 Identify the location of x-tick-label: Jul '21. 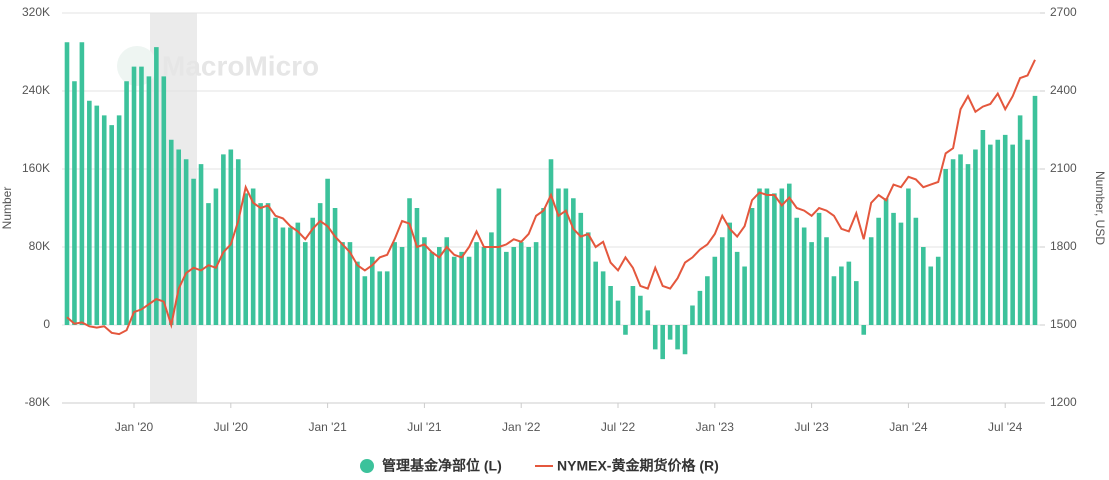
(424, 427).